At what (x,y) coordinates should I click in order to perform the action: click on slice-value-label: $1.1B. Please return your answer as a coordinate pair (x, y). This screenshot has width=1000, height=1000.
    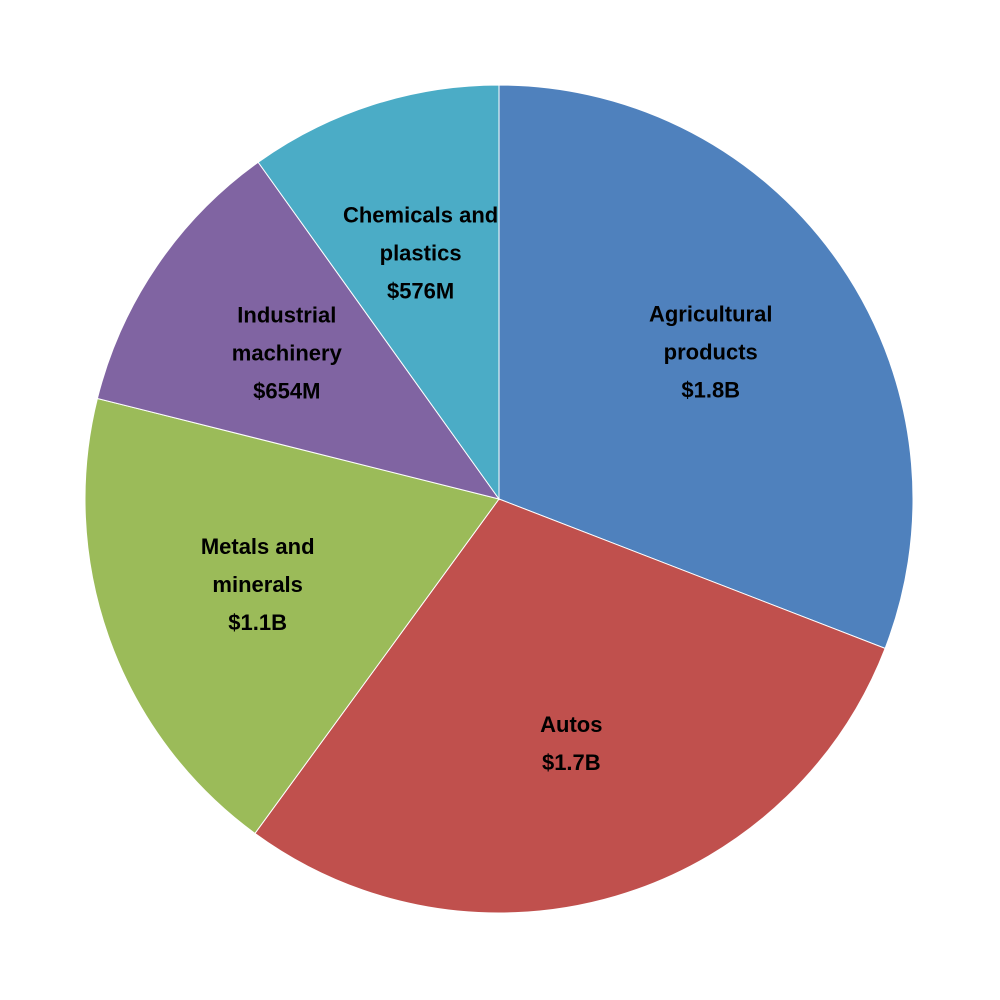
    Looking at the image, I should click on (257, 622).